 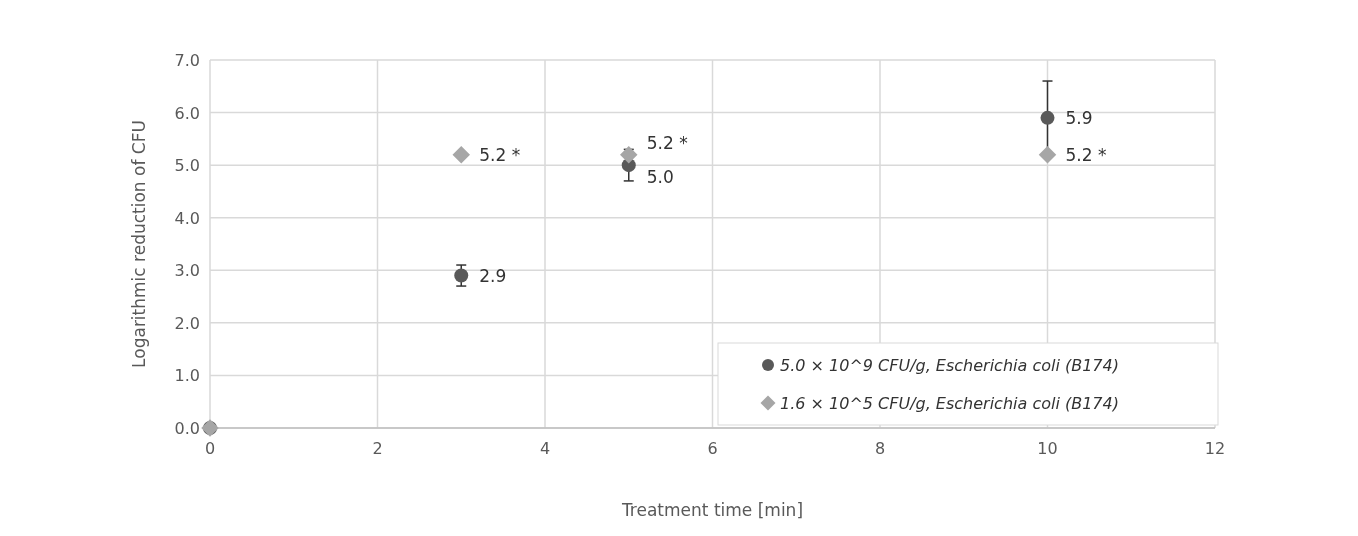 I want to click on y-tick-label: 3.0, so click(x=187, y=271).